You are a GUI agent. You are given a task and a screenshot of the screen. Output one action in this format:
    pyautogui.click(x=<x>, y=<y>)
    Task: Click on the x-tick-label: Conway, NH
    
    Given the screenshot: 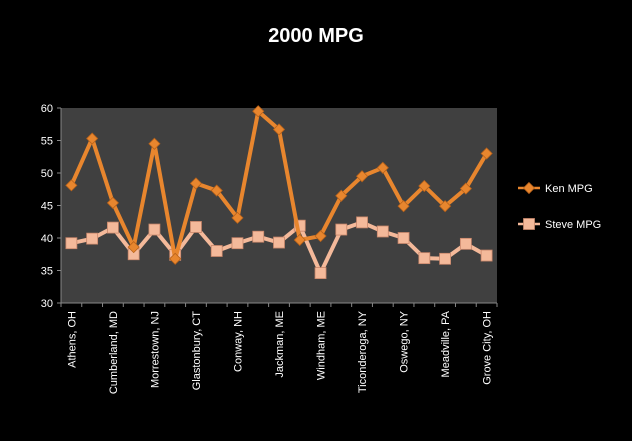 What is the action you would take?
    pyautogui.click(x=238, y=341)
    